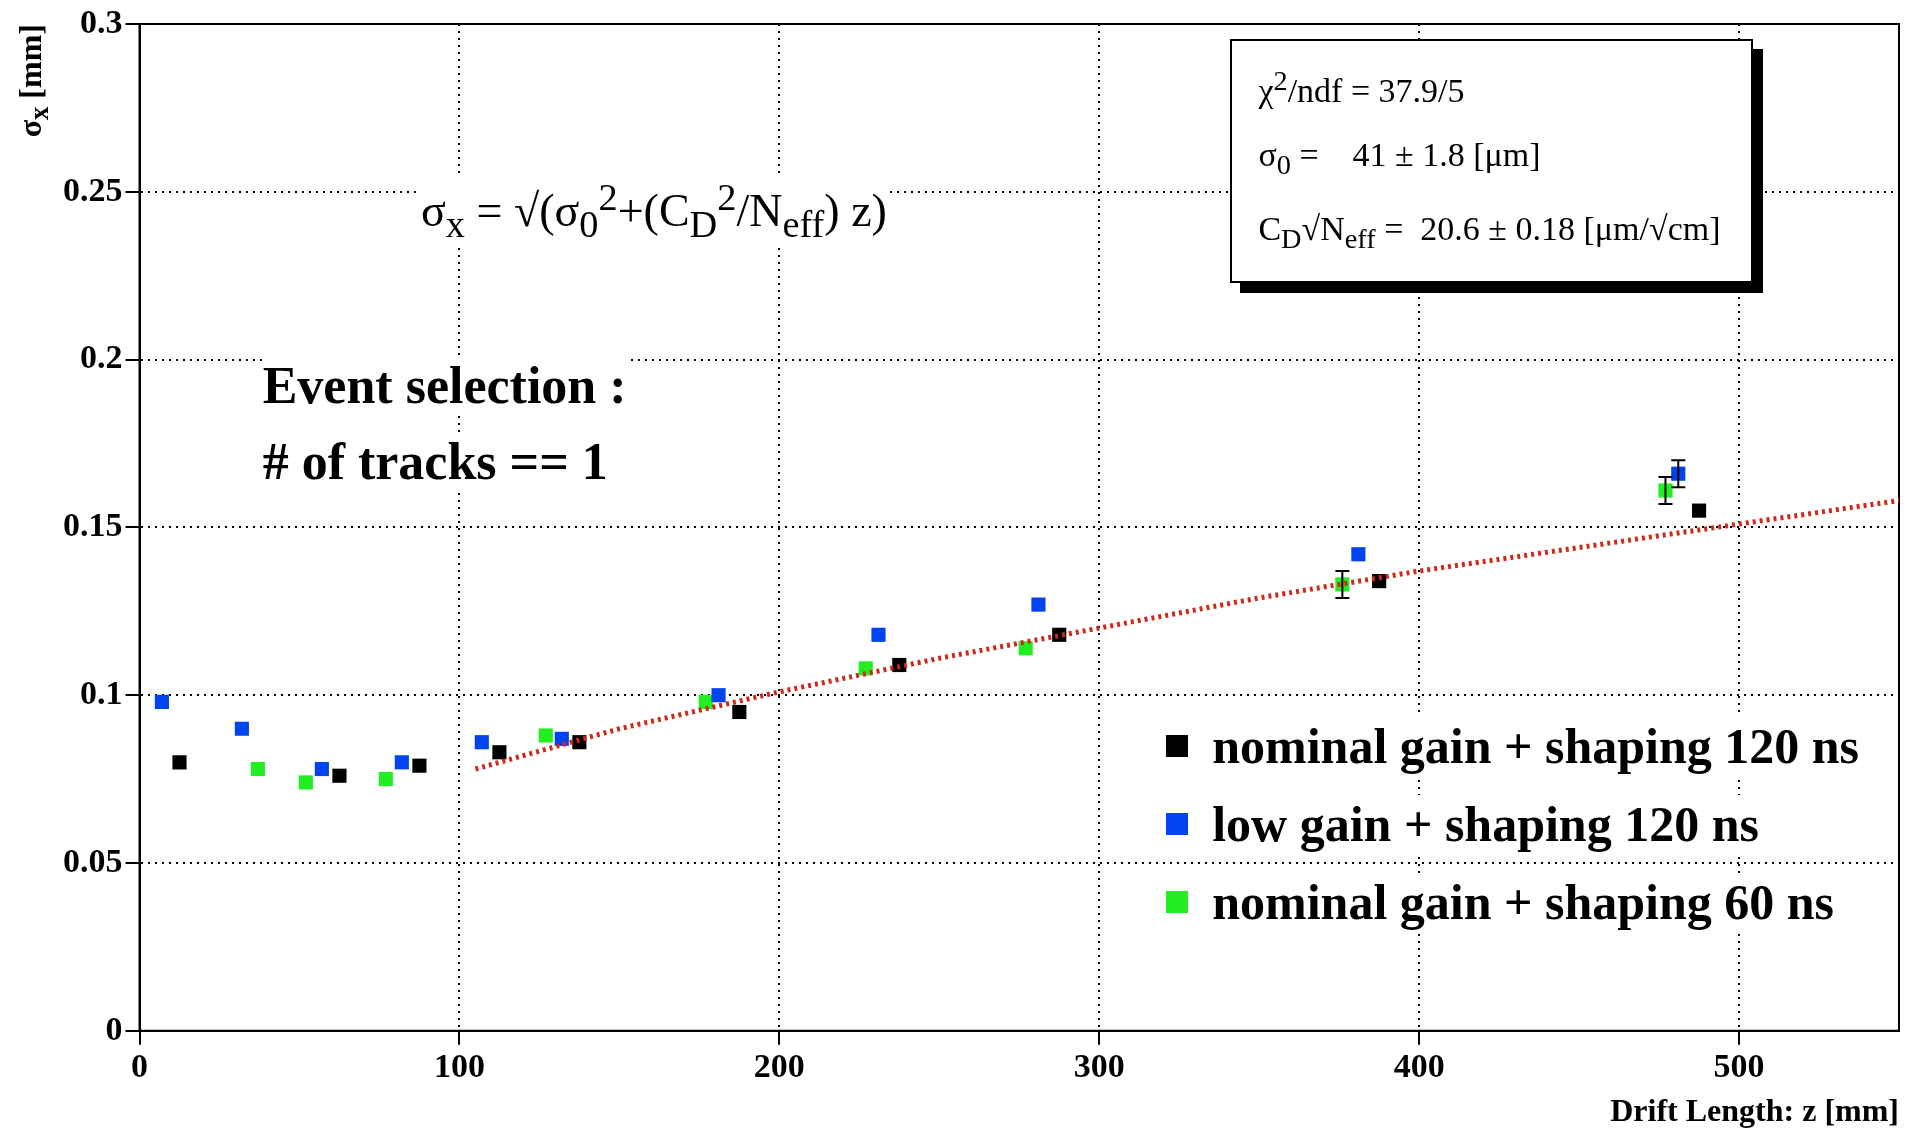 This screenshot has height=1134, width=1909. I want to click on annotation: C$_{D}$√N$_{eff}$ = 20.6 ± 0.18 [μm/√cm], so click(1489, 232).